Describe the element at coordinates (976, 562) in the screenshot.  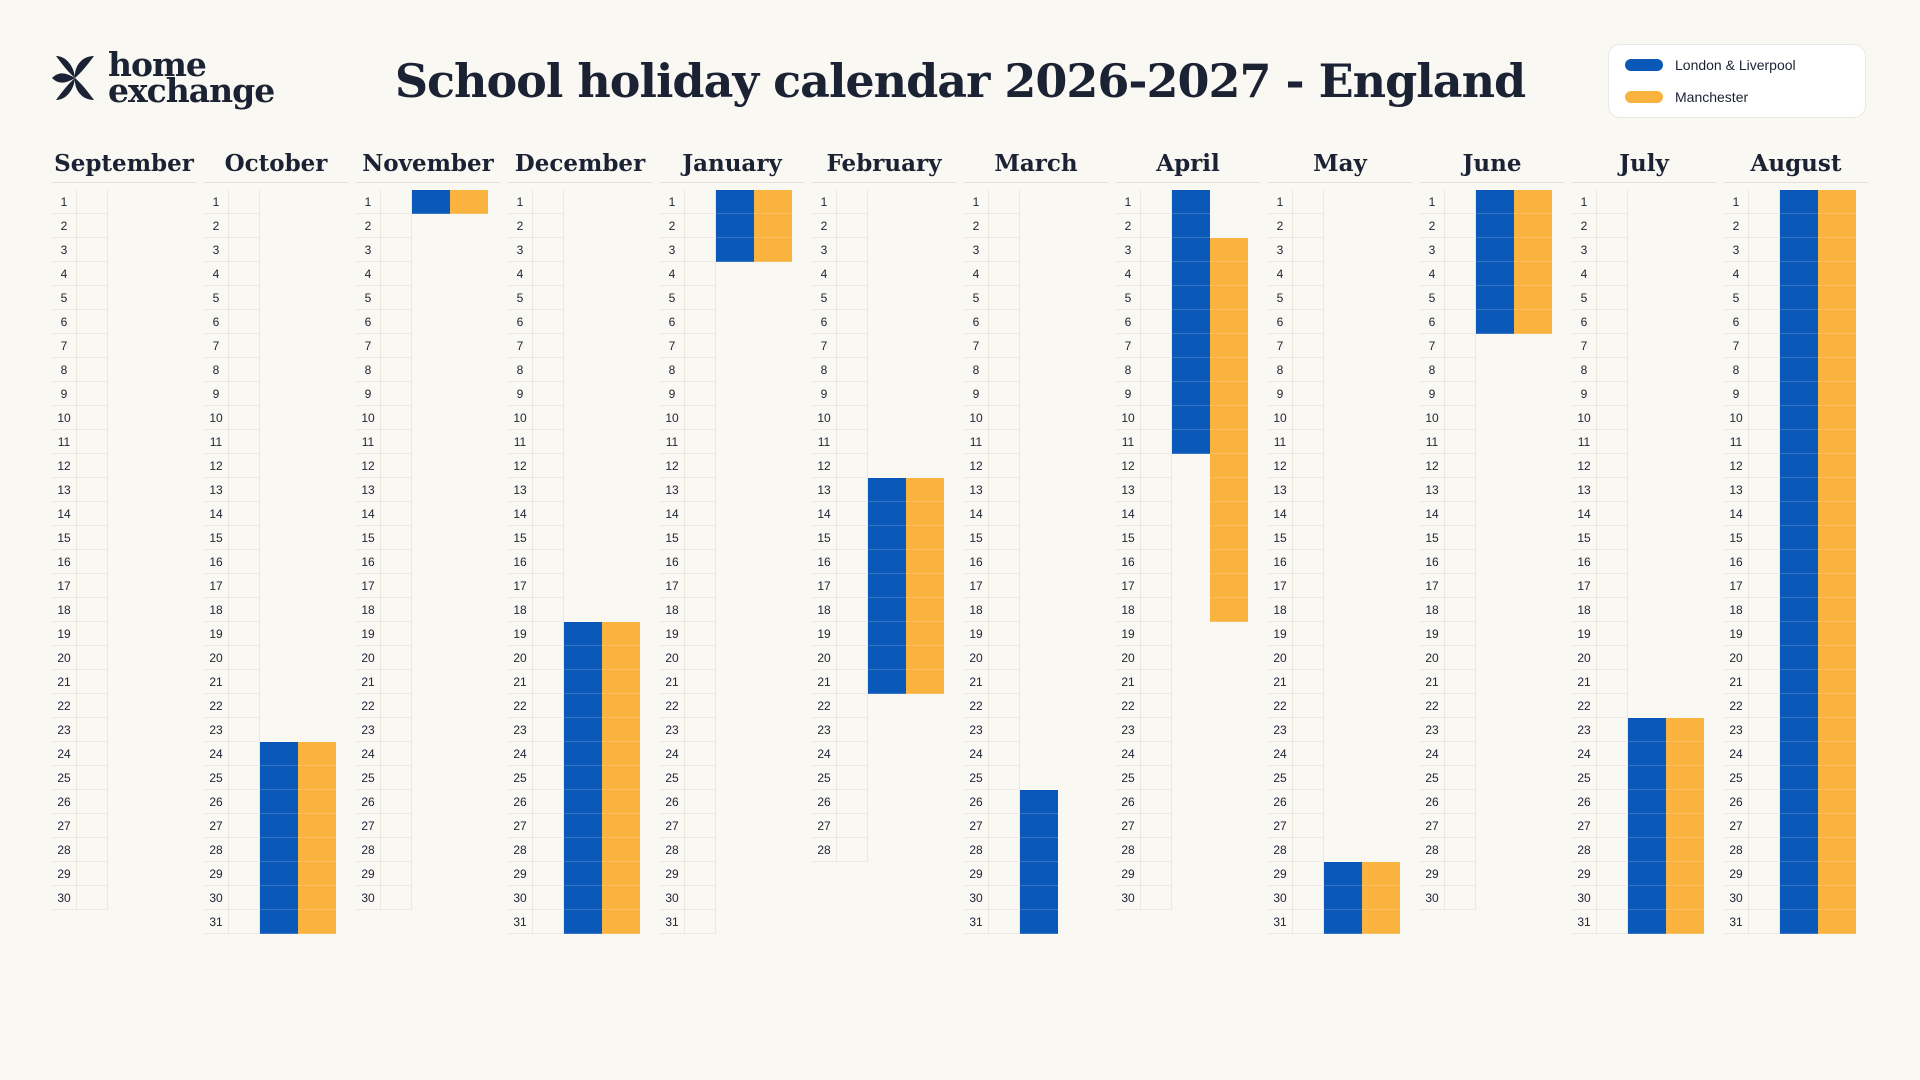
I see `day-number: 16` at that location.